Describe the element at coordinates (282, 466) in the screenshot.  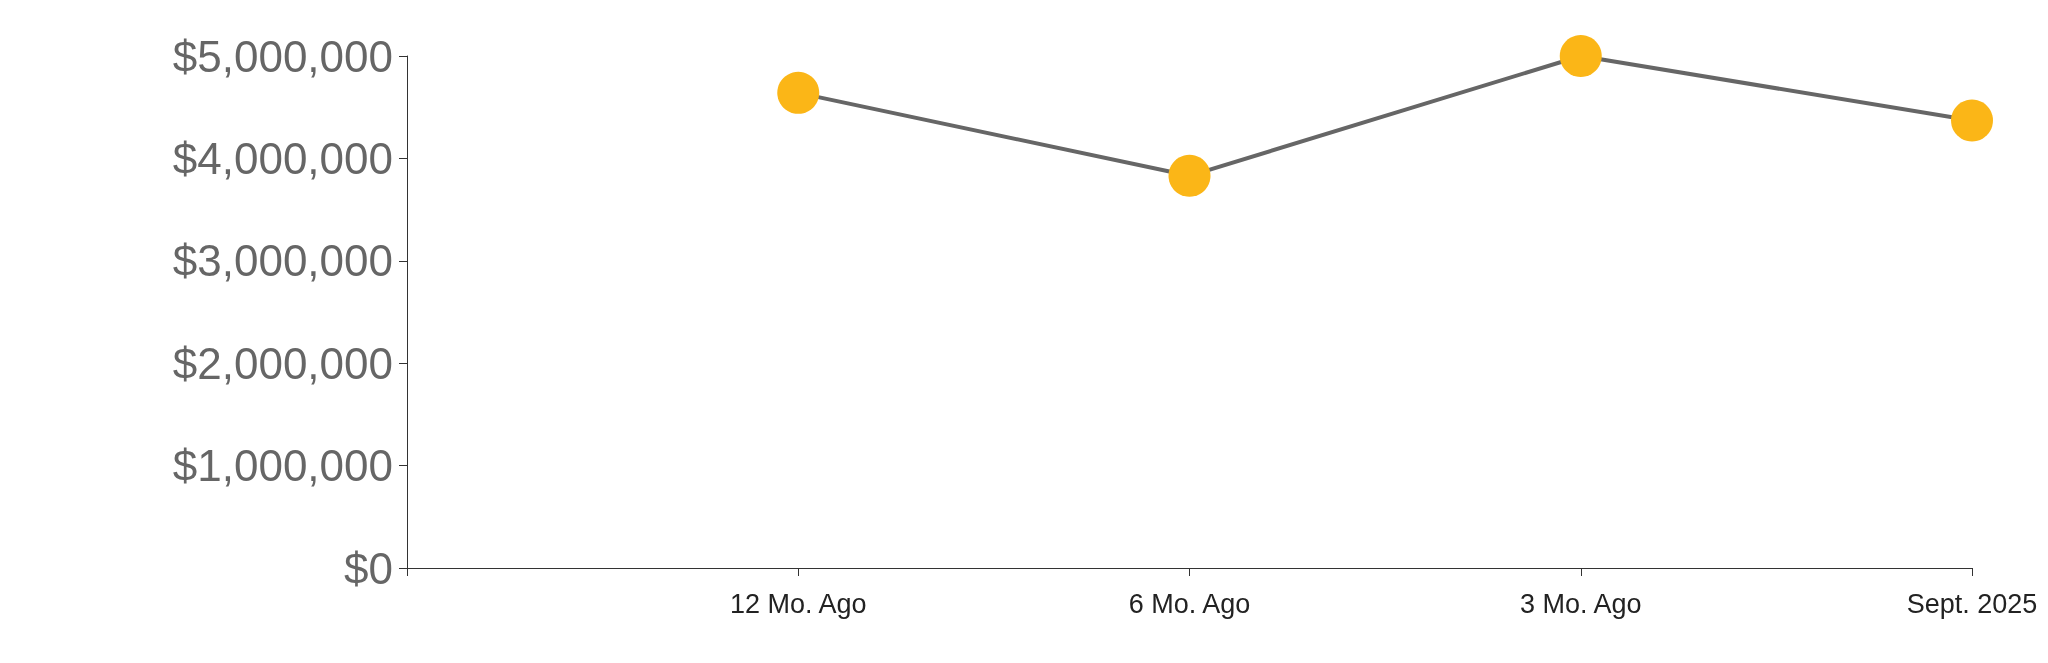
I see `y-tick-label: $1,000,000` at that location.